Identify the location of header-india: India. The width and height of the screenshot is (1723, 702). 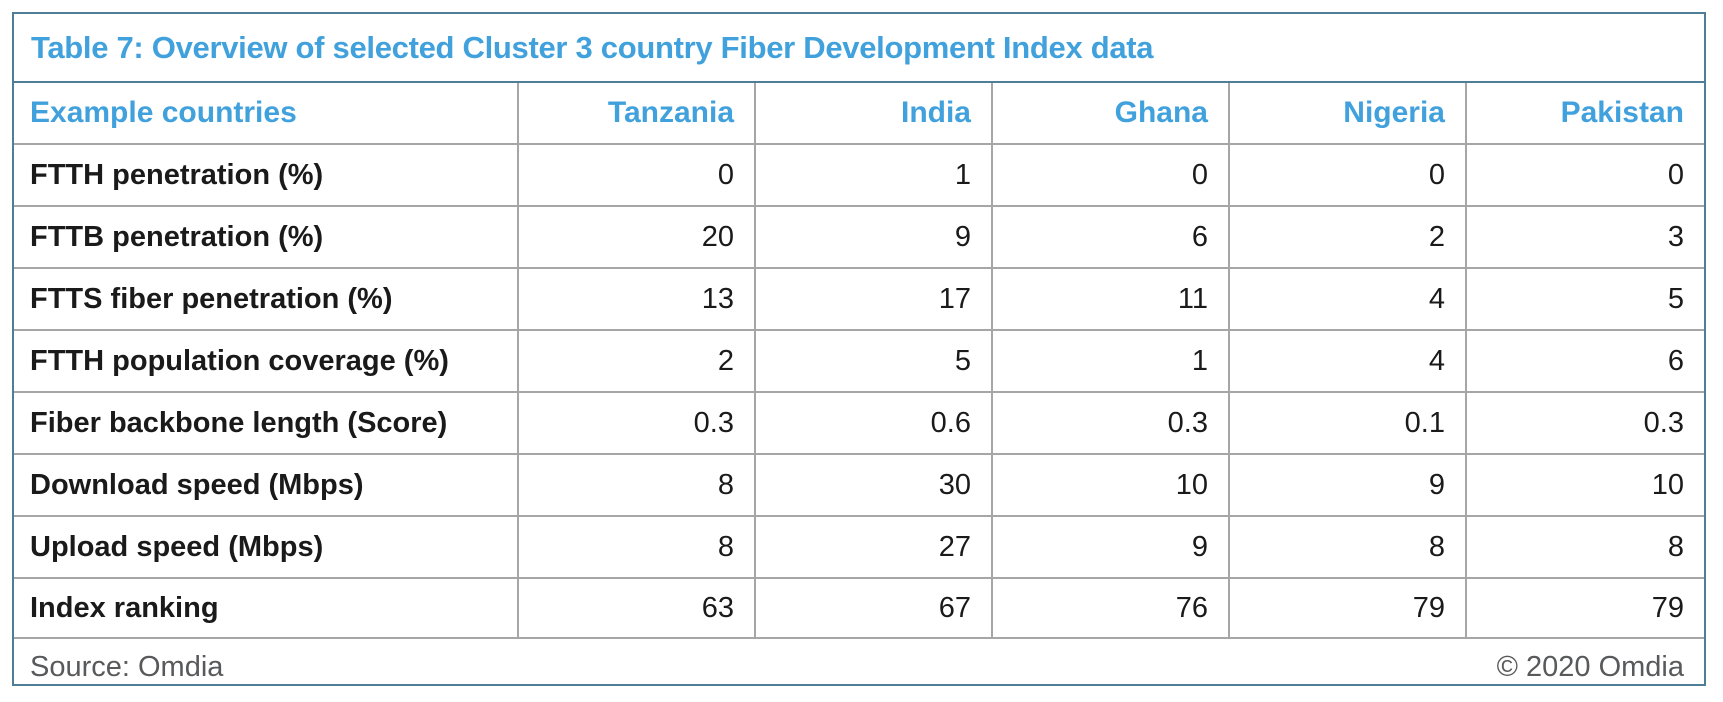
(874, 113).